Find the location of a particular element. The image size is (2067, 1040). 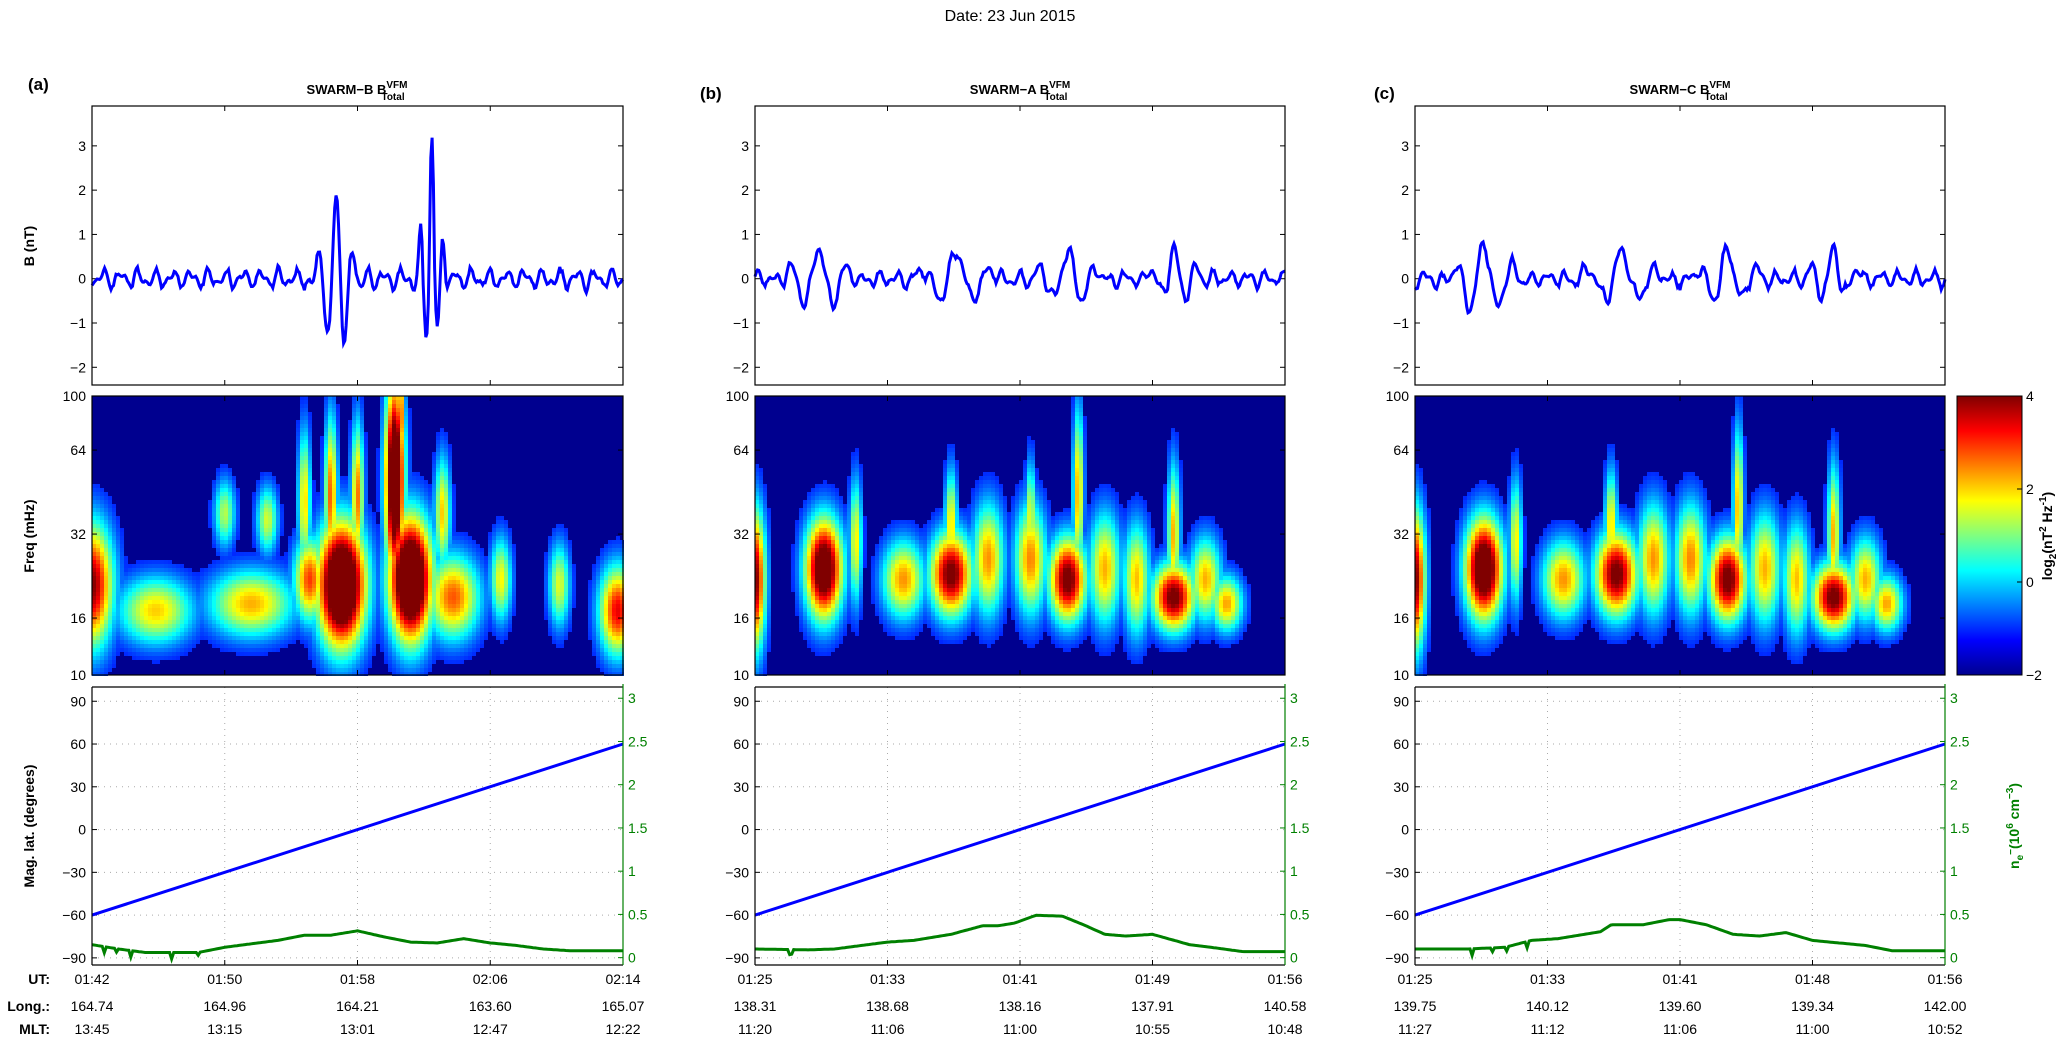

ytick-label: 3 is located at coordinates (1405, 146).